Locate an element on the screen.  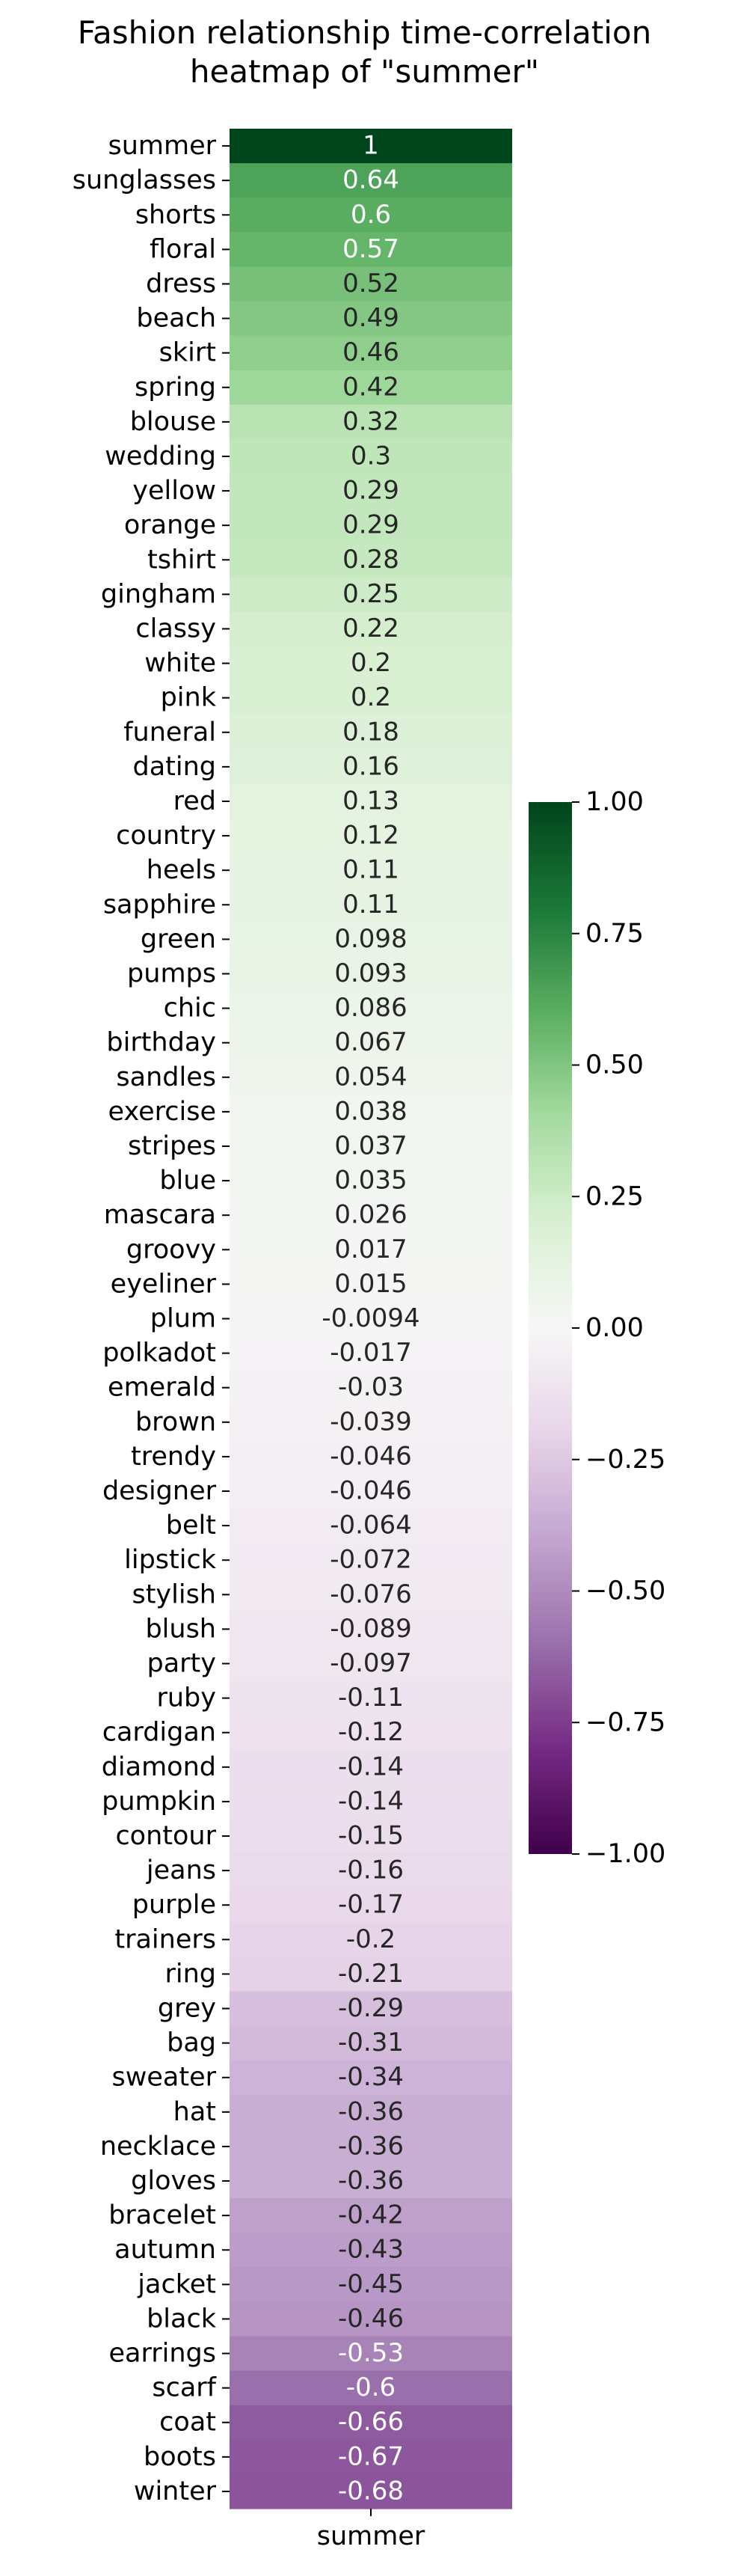
cell-value-label: 0.64 is located at coordinates (370, 180).